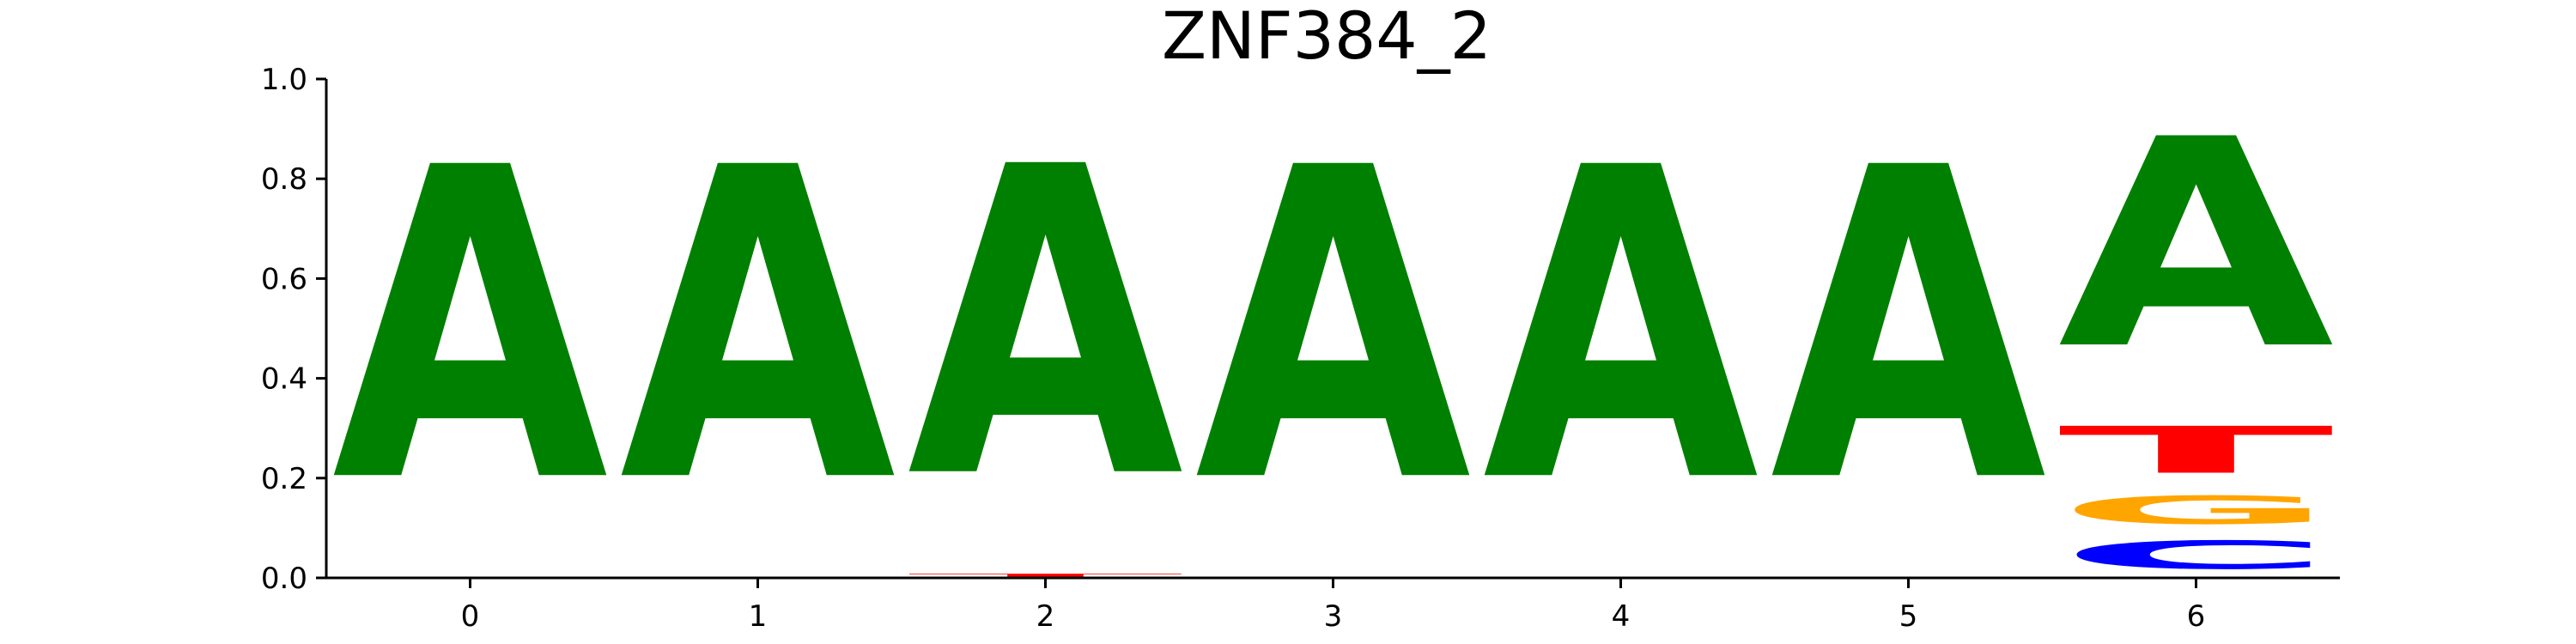 The image size is (2576, 644). What do you see at coordinates (284, 579) in the screenshot?
I see `y-tick-label: 0.0` at bounding box center [284, 579].